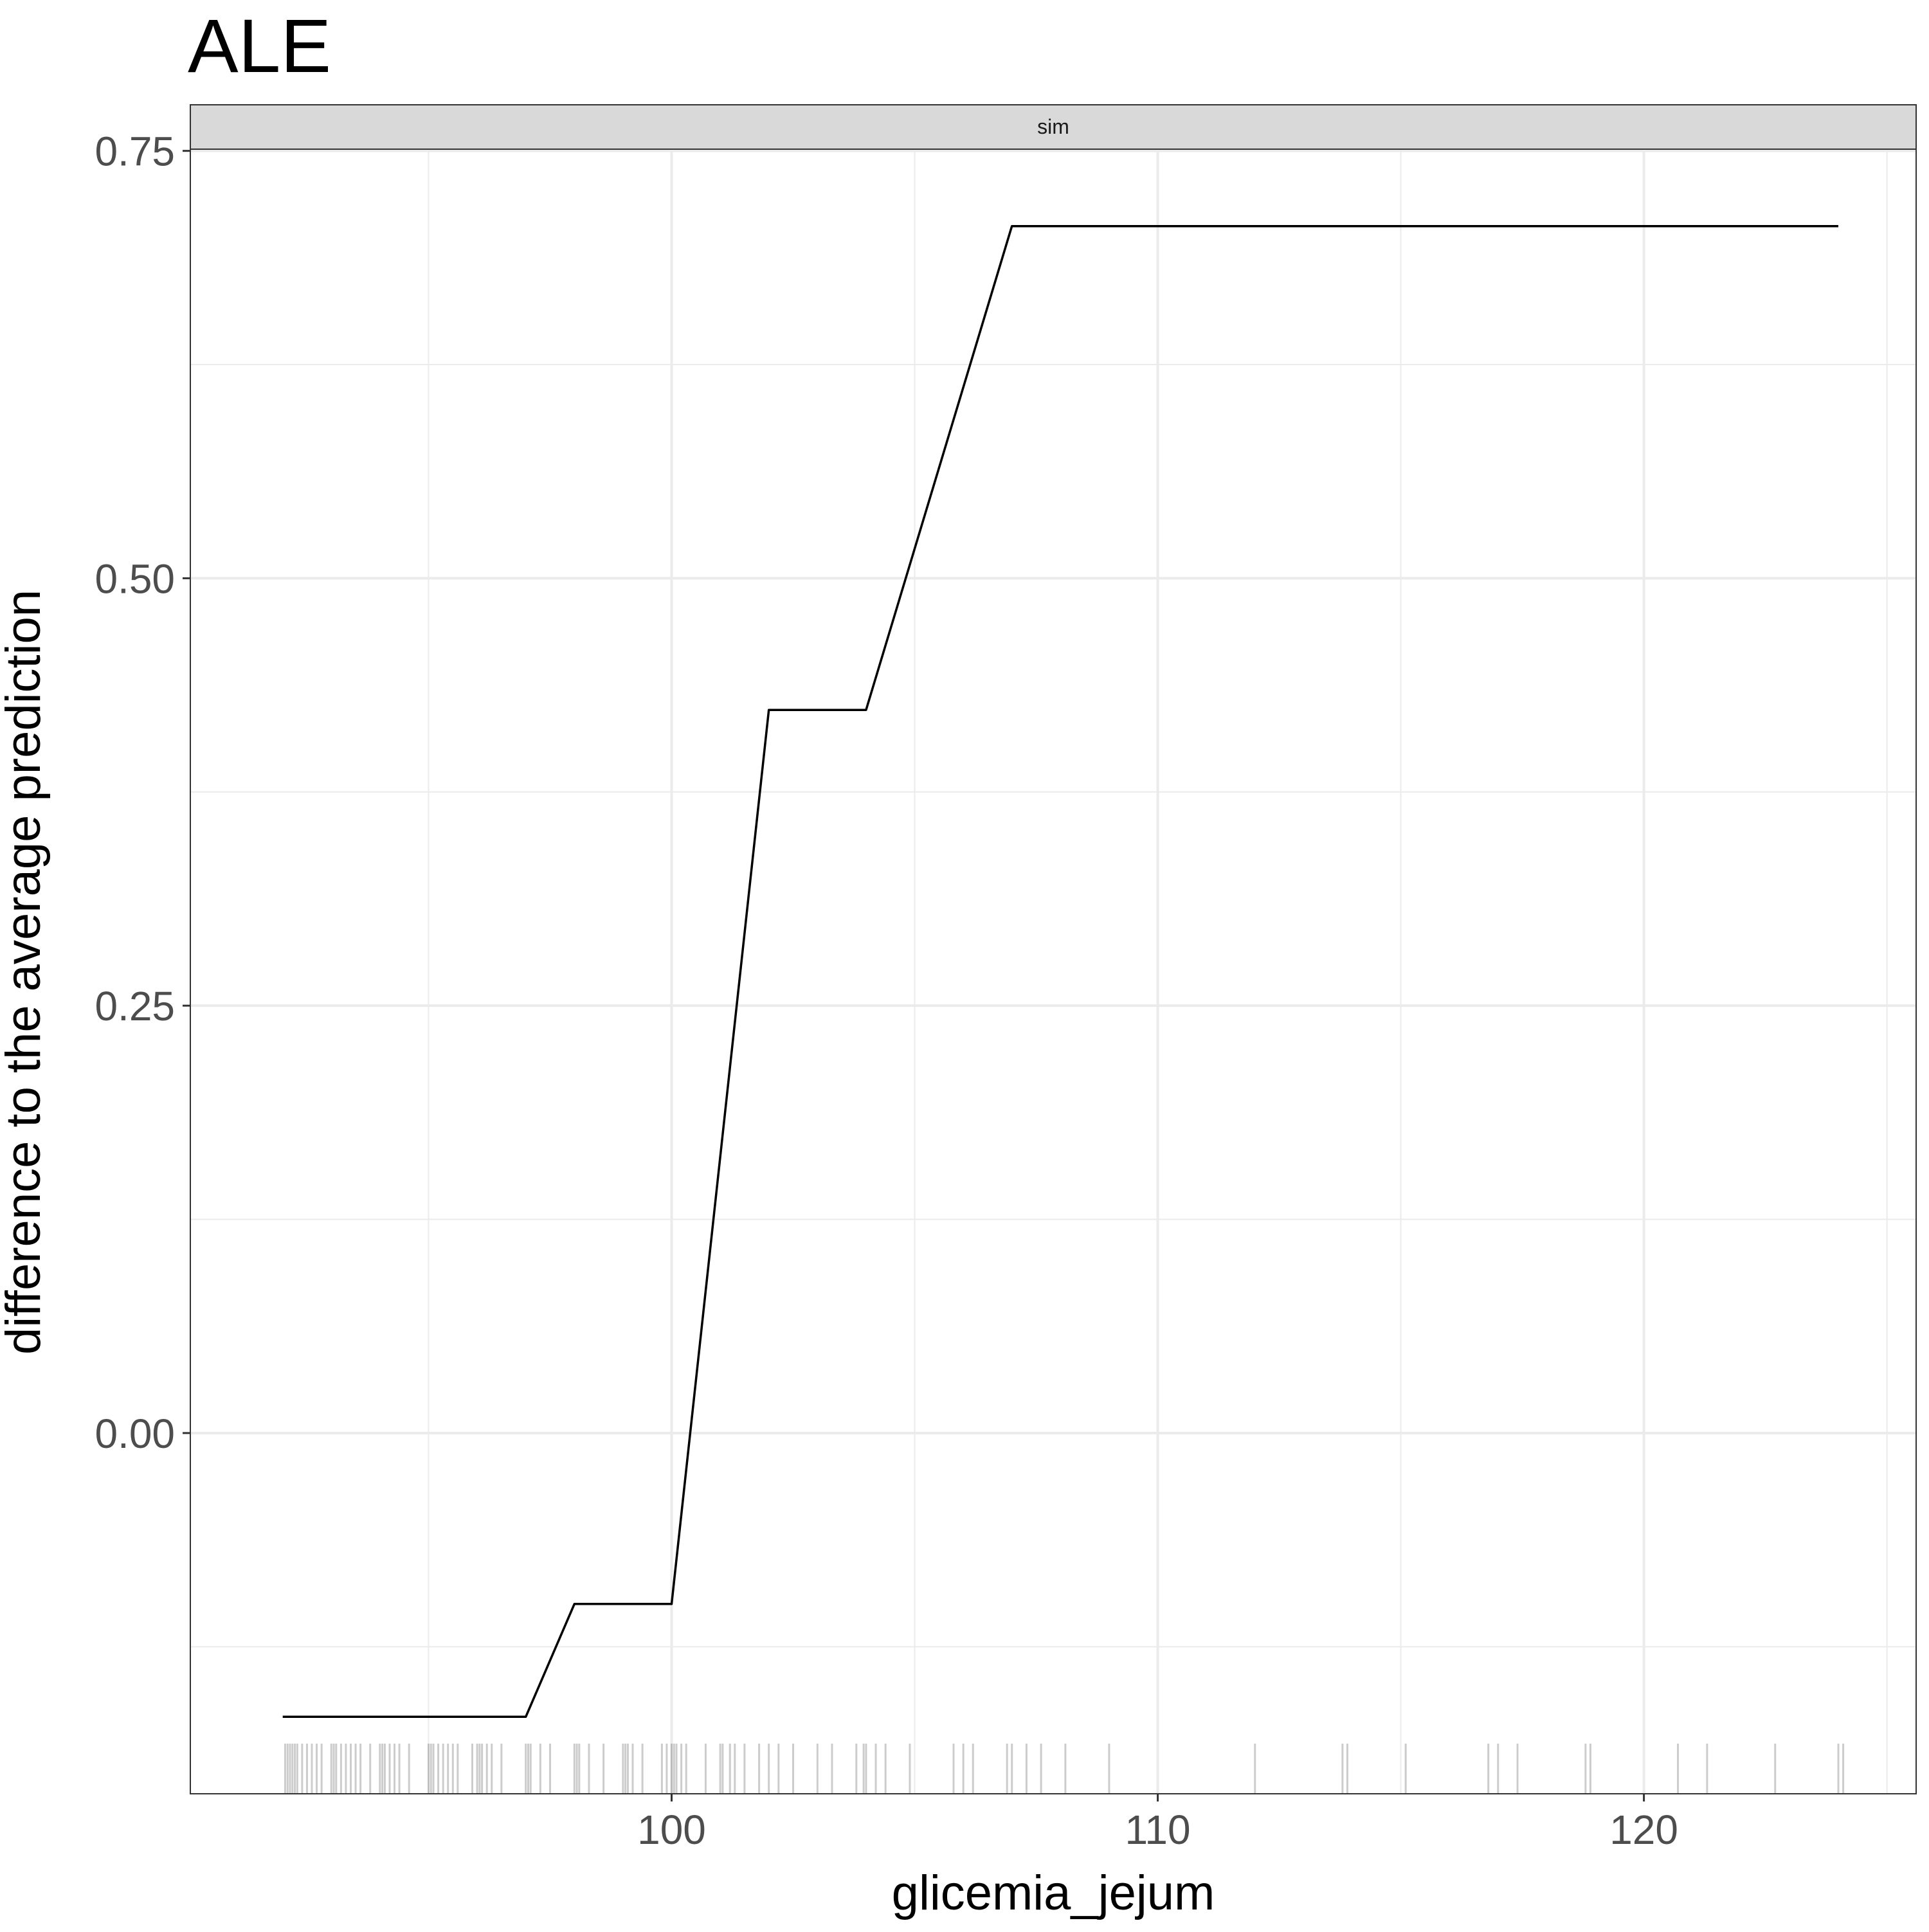  What do you see at coordinates (135, 152) in the screenshot?
I see `y-tick-label: 0.75` at bounding box center [135, 152].